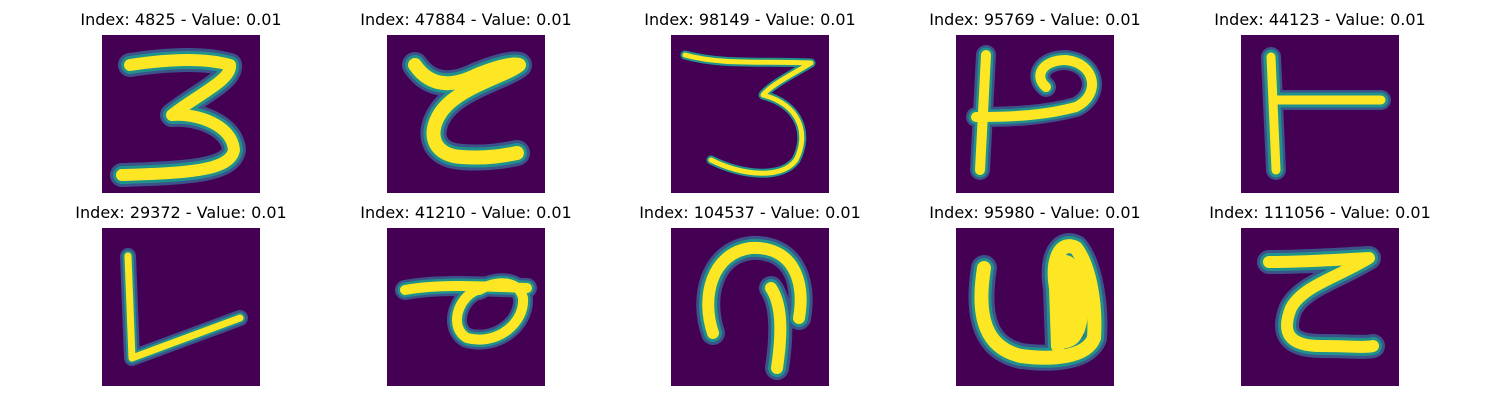 This screenshot has width=1500, height=400. I want to click on panel-10: Index: 111056 - Value: 0.01, so click(1320, 294).